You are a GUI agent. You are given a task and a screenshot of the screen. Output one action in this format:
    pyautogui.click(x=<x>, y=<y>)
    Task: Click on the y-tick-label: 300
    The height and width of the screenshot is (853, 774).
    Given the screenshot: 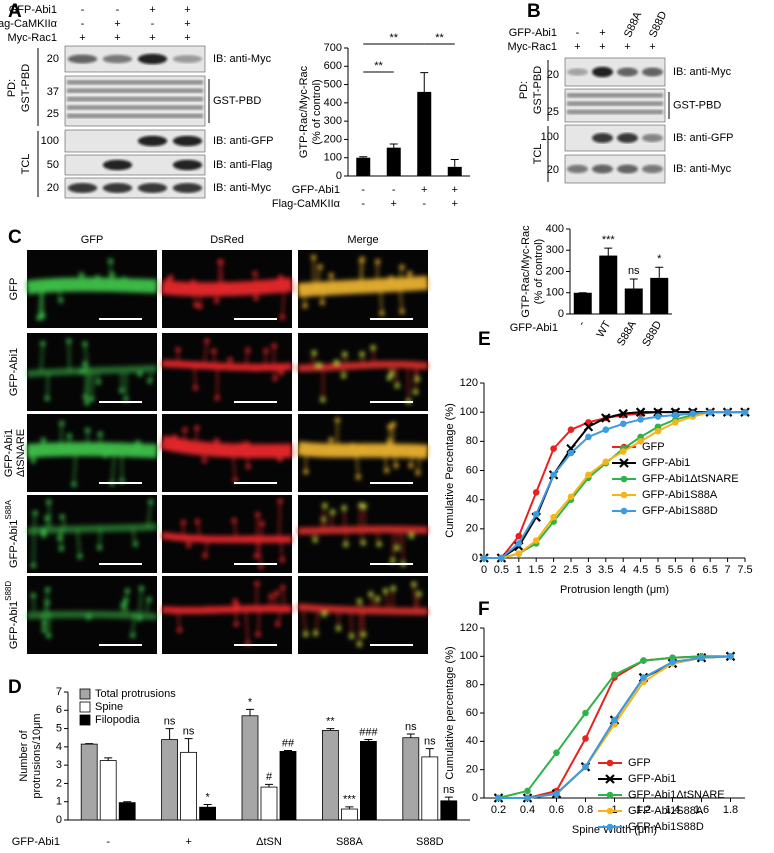 What is the action you would take?
    pyautogui.click(x=333, y=121)
    